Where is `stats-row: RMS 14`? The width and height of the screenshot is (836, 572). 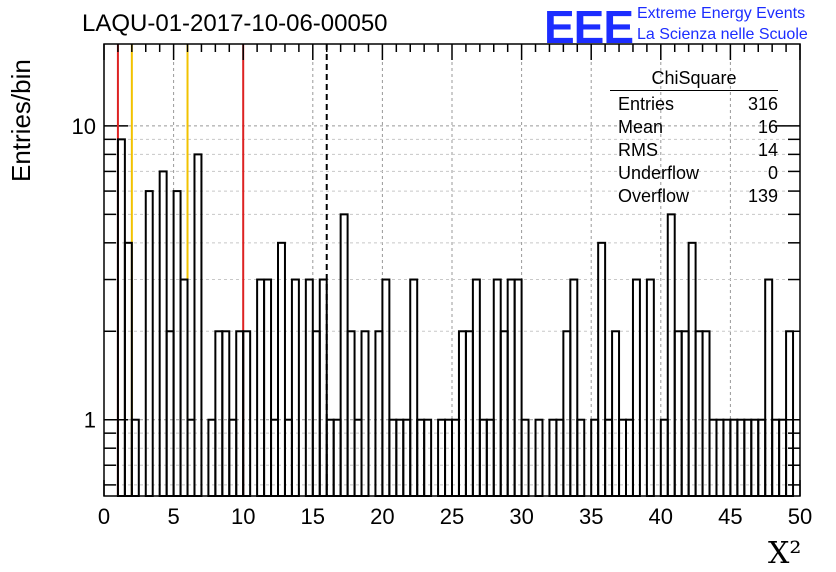
stats-row: RMS 14 is located at coordinates (694, 151).